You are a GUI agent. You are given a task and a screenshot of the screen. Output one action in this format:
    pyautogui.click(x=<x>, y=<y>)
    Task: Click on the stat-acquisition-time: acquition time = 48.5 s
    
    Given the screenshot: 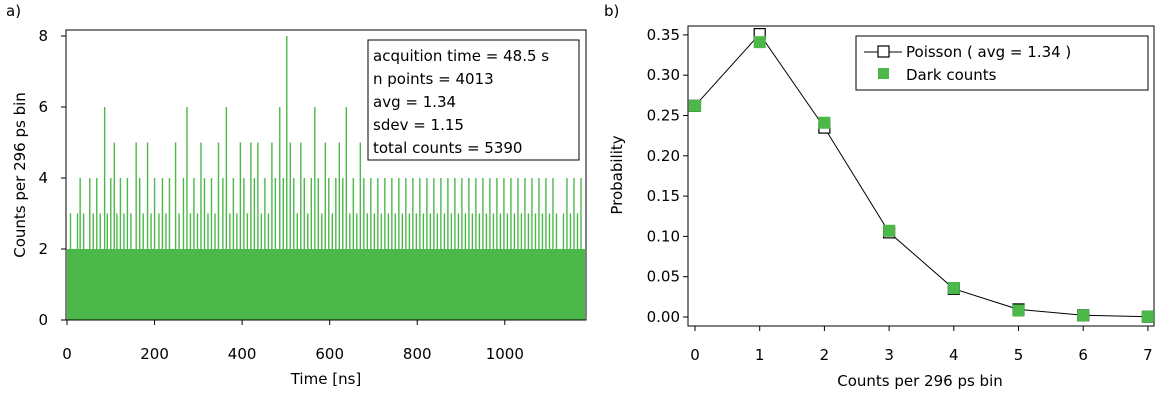 What is the action you would take?
    pyautogui.click(x=461, y=56)
    